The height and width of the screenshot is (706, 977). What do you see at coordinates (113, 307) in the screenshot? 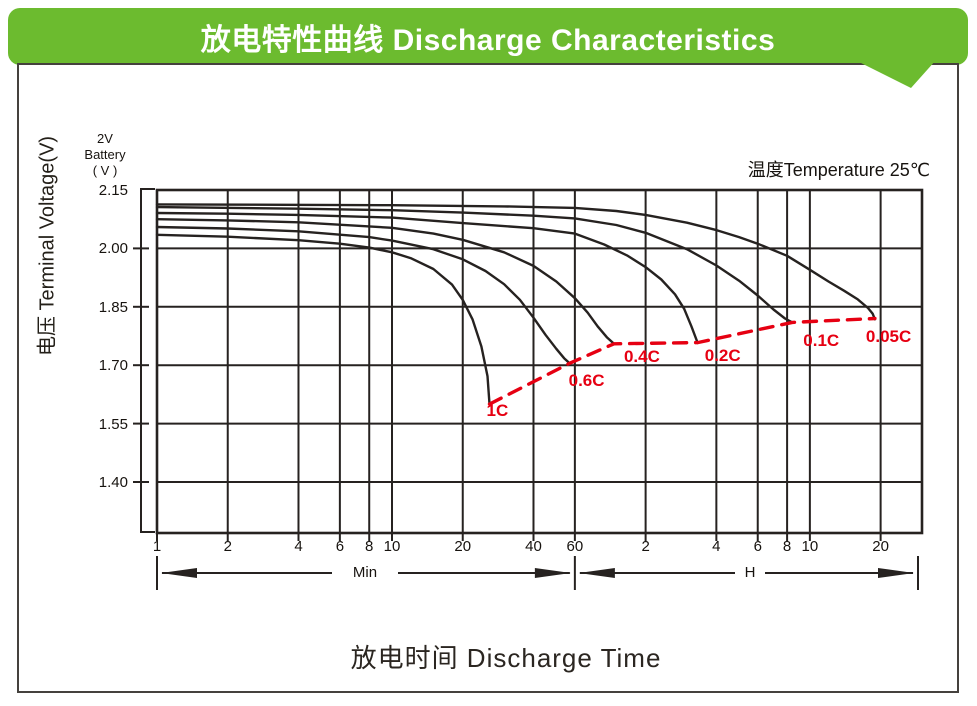
I see `y-tick-label: 1.85` at bounding box center [113, 307].